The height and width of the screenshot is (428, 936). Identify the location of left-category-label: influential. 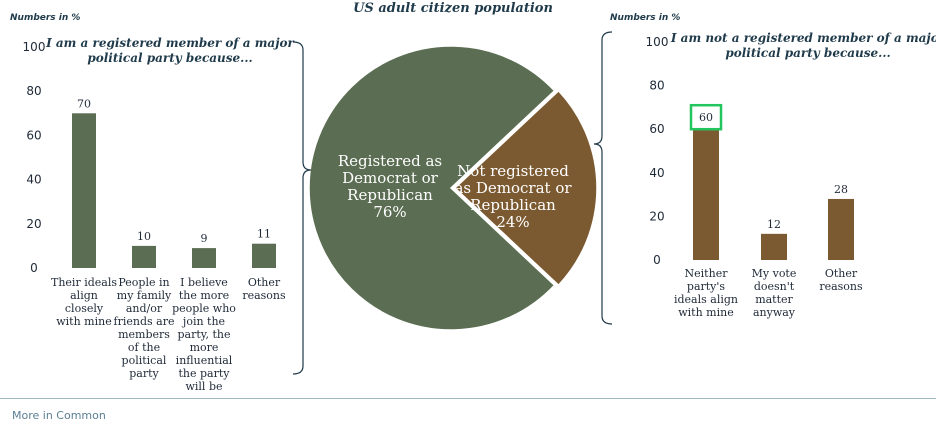
(204, 360).